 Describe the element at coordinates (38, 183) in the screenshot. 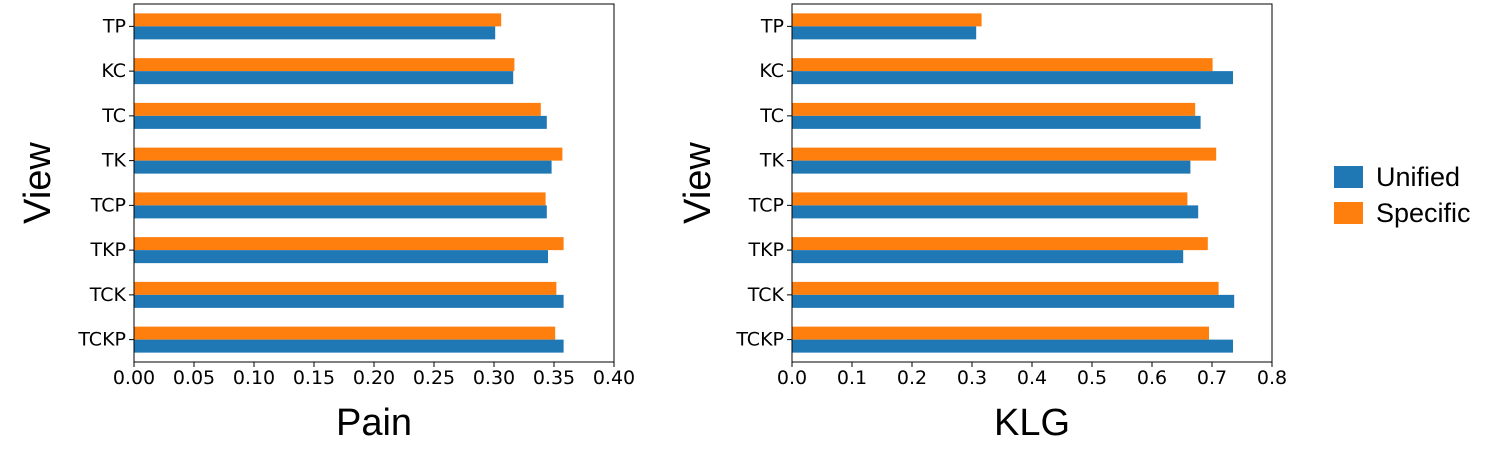

I see `y-axis-label-pain: View` at that location.